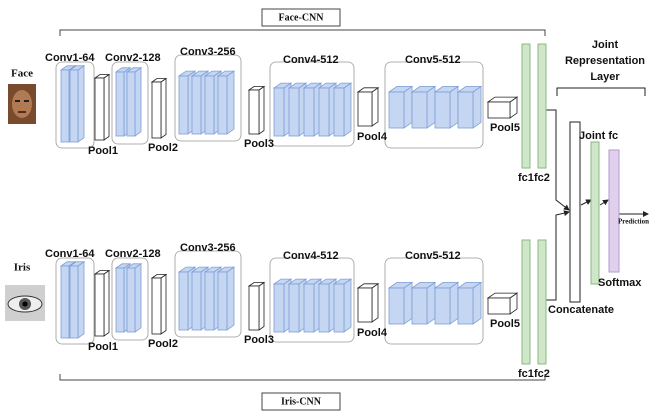 The image size is (649, 413). Describe the element at coordinates (595, 213) in the screenshot. I see `joint-green-bar` at that location.